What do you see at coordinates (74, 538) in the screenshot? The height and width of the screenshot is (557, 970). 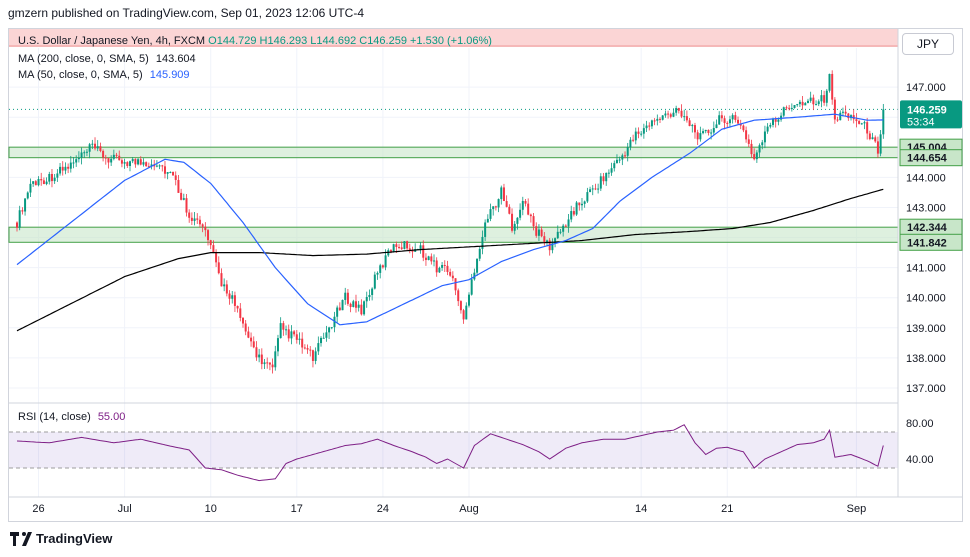 I see `footer-brand-label: TradingView` at bounding box center [74, 538].